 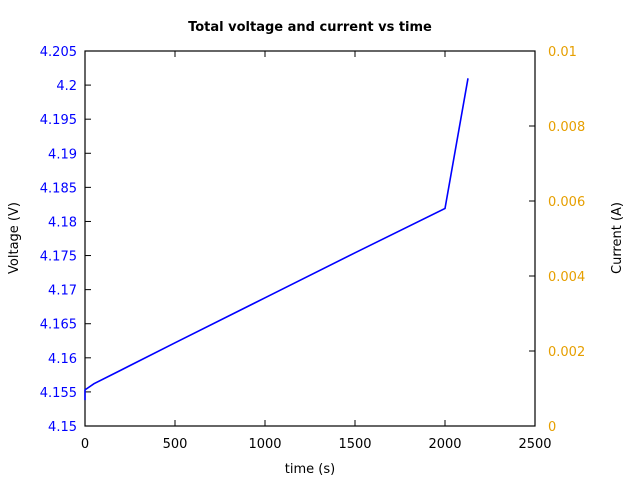 I want to click on y2-tick-label: 0.004, so click(x=566, y=277).